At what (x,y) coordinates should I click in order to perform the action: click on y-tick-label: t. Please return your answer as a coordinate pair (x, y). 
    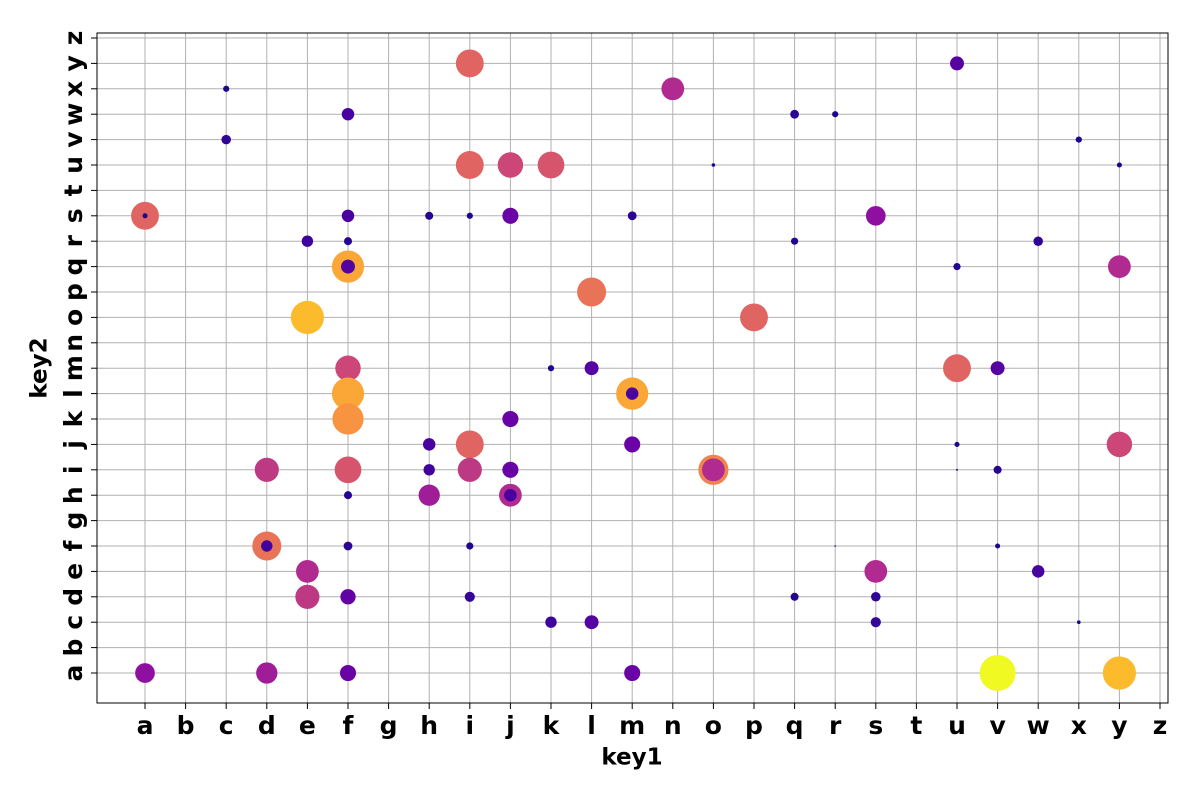
    Looking at the image, I should click on (73, 190).